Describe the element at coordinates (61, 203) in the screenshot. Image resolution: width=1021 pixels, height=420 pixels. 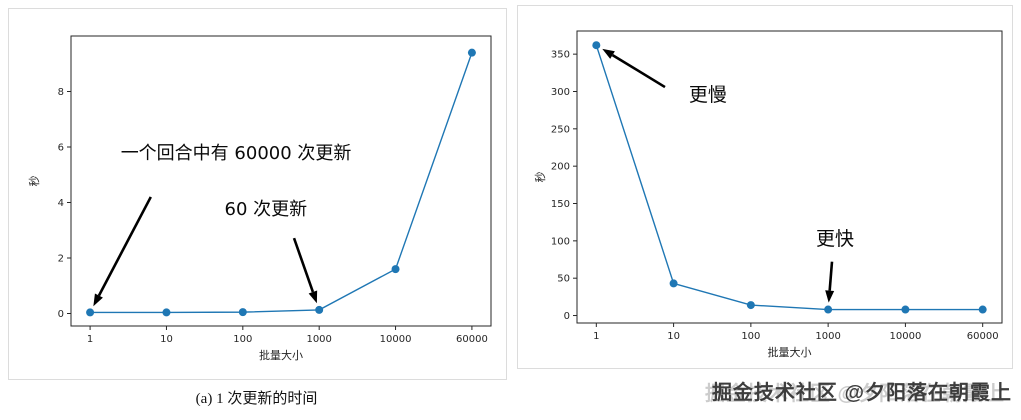
I see `y-tick-label: 4` at that location.